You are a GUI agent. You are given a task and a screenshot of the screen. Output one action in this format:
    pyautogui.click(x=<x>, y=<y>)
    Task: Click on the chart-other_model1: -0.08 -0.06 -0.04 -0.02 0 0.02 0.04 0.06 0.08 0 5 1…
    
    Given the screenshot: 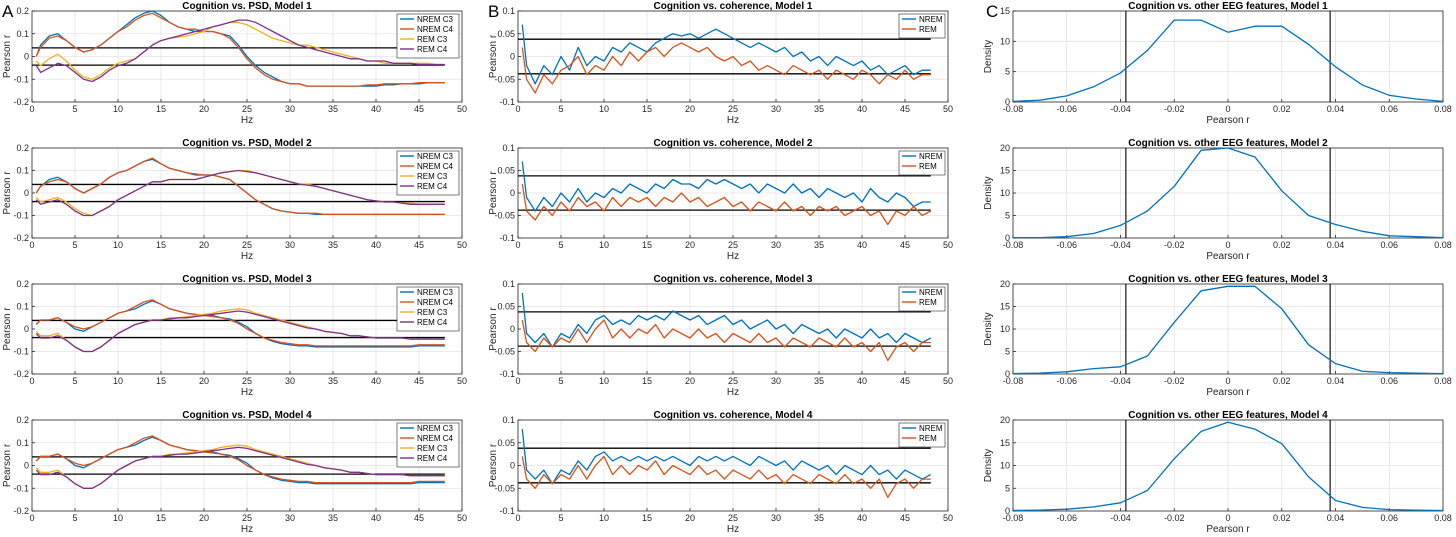 What is the action you would take?
    pyautogui.click(x=1217, y=63)
    